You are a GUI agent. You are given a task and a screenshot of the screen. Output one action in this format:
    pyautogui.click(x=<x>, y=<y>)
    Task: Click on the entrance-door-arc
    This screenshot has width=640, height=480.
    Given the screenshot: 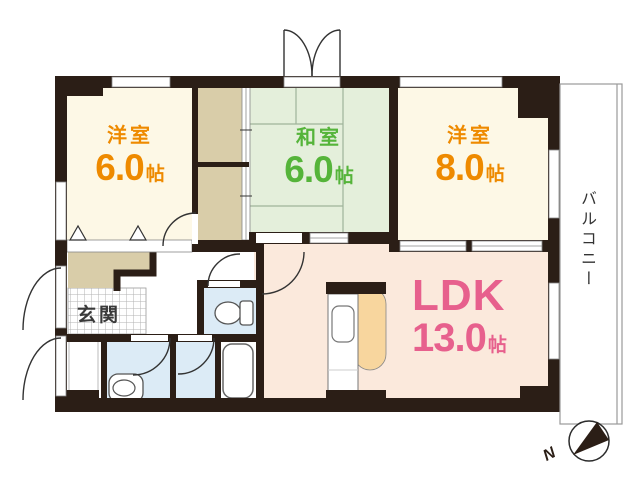 What is the action you would take?
    pyautogui.click(x=42, y=299)
    